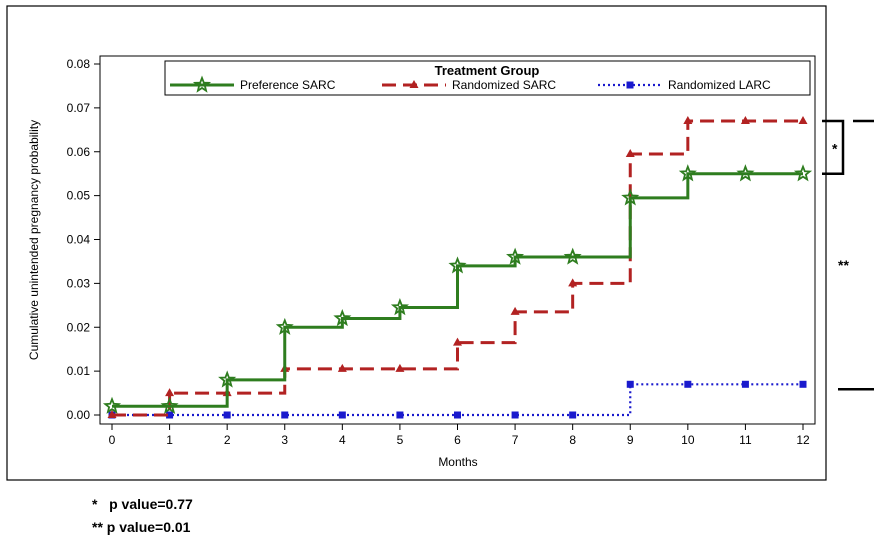 This screenshot has width=874, height=540. Describe the element at coordinates (79, 196) in the screenshot. I see `y-tick-label: 0.05` at that location.